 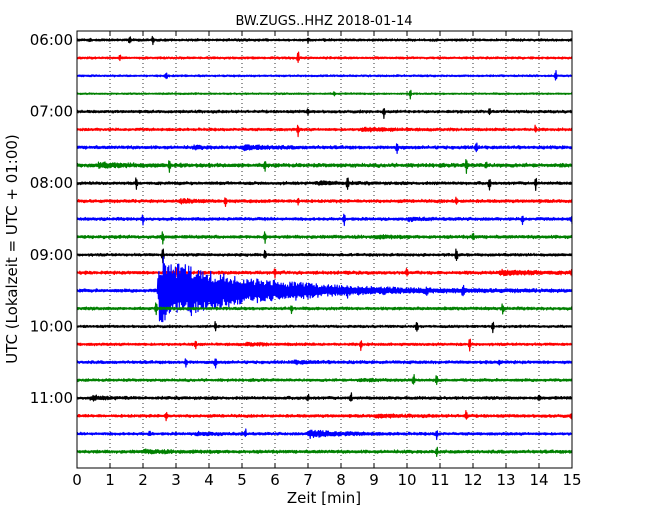 What do you see at coordinates (51, 40) in the screenshot?
I see `y-tick-label: 06:00` at bounding box center [51, 40].